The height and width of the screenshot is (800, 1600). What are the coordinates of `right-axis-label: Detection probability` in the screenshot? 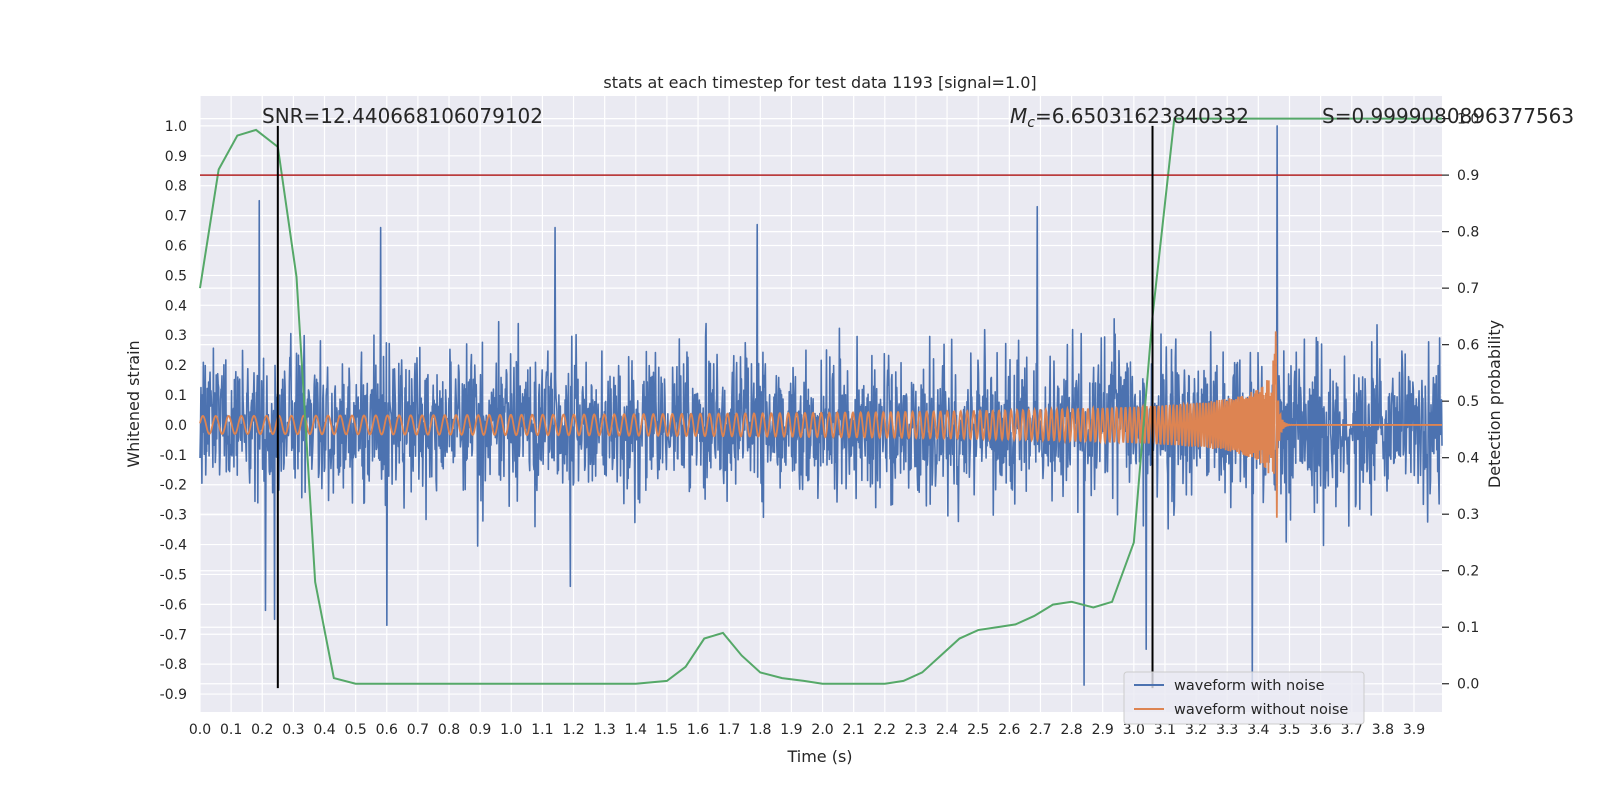 It's located at (1494, 404).